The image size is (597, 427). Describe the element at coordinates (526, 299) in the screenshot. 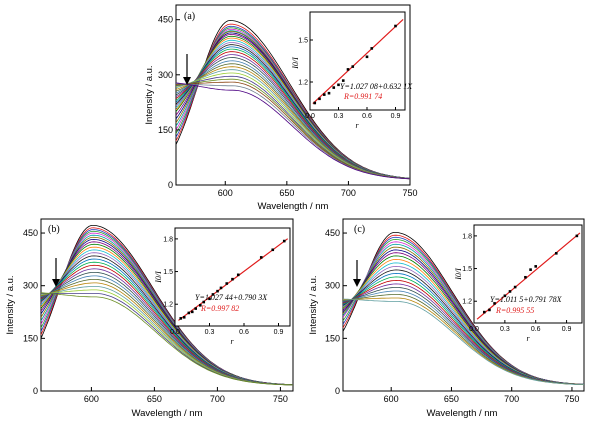

I see `fit-equation: Y=1.011 5+0.791 78X` at that location.